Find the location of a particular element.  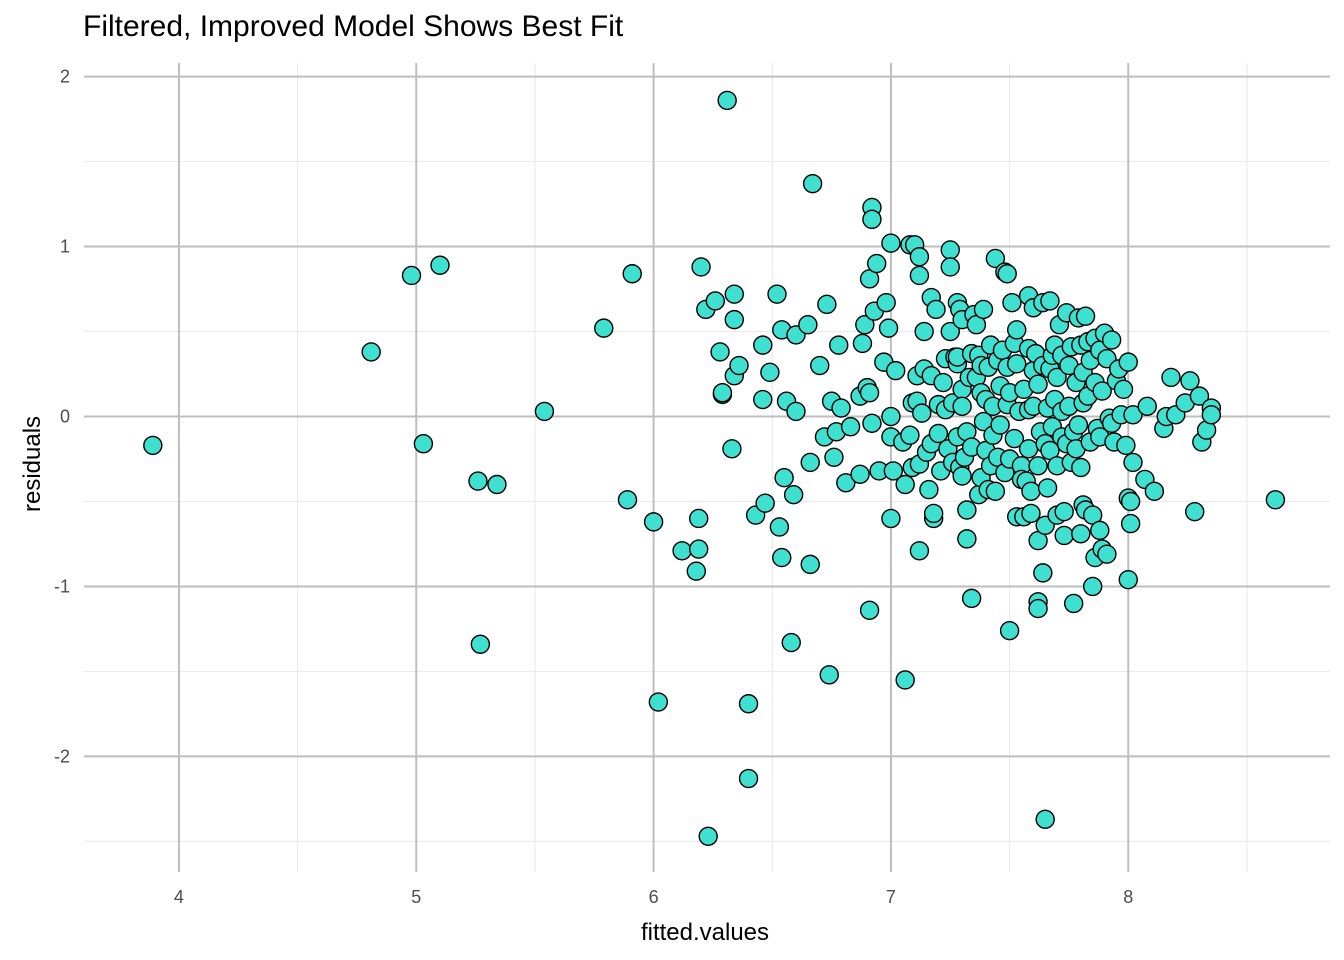

y-axis-title: residuals is located at coordinates (32, 464).